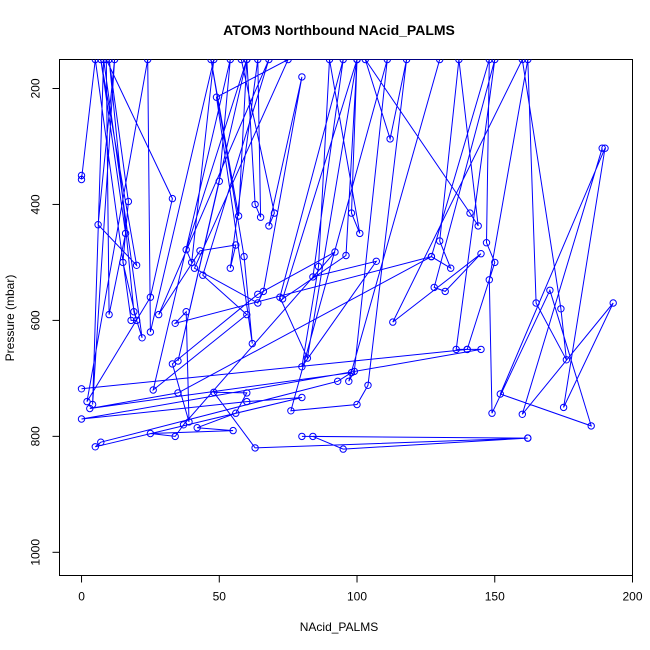  What do you see at coordinates (220, 597) in the screenshot?
I see `x-tick-label: 50` at bounding box center [220, 597].